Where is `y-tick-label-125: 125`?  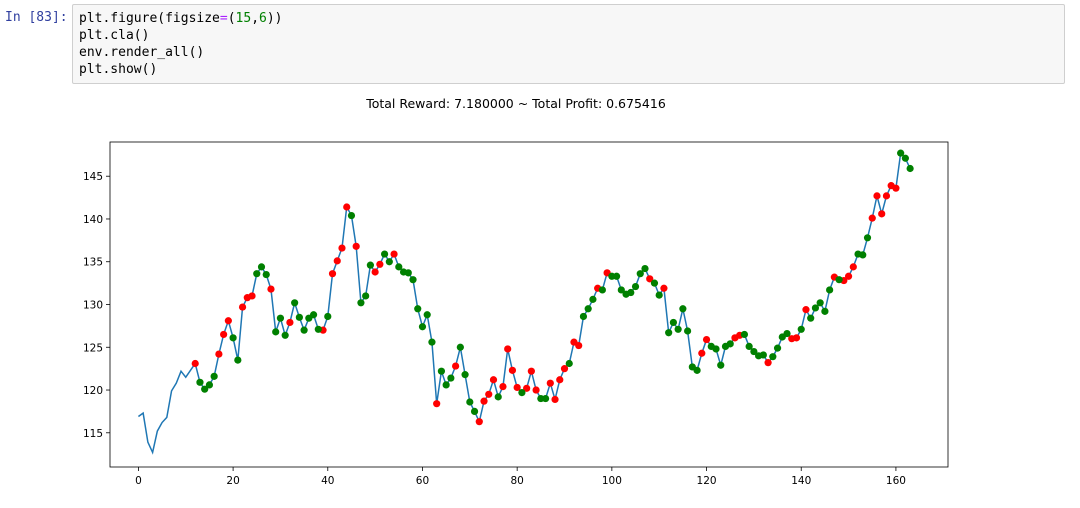 y-tick-label-125: 125 is located at coordinates (93, 348).